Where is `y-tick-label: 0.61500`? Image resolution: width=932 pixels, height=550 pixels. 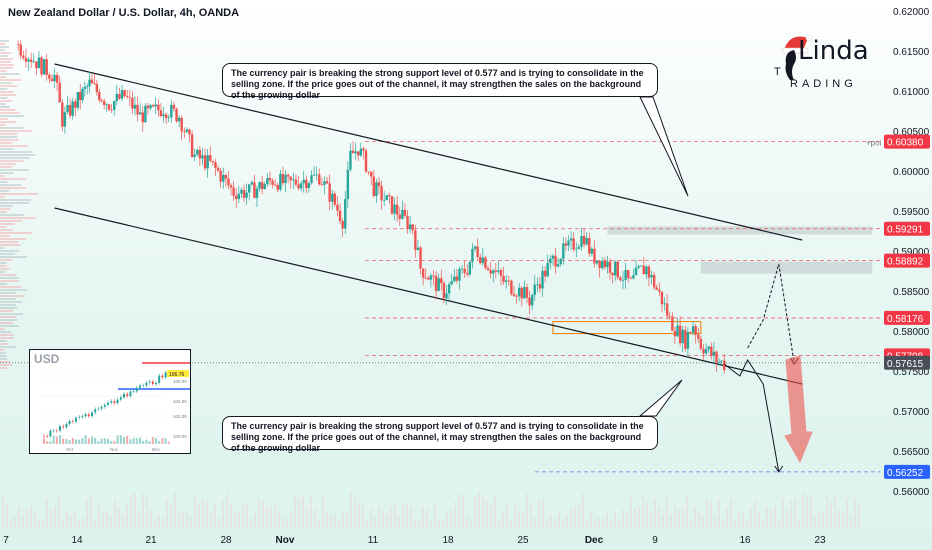
y-tick-label: 0.61500 is located at coordinates (911, 52).